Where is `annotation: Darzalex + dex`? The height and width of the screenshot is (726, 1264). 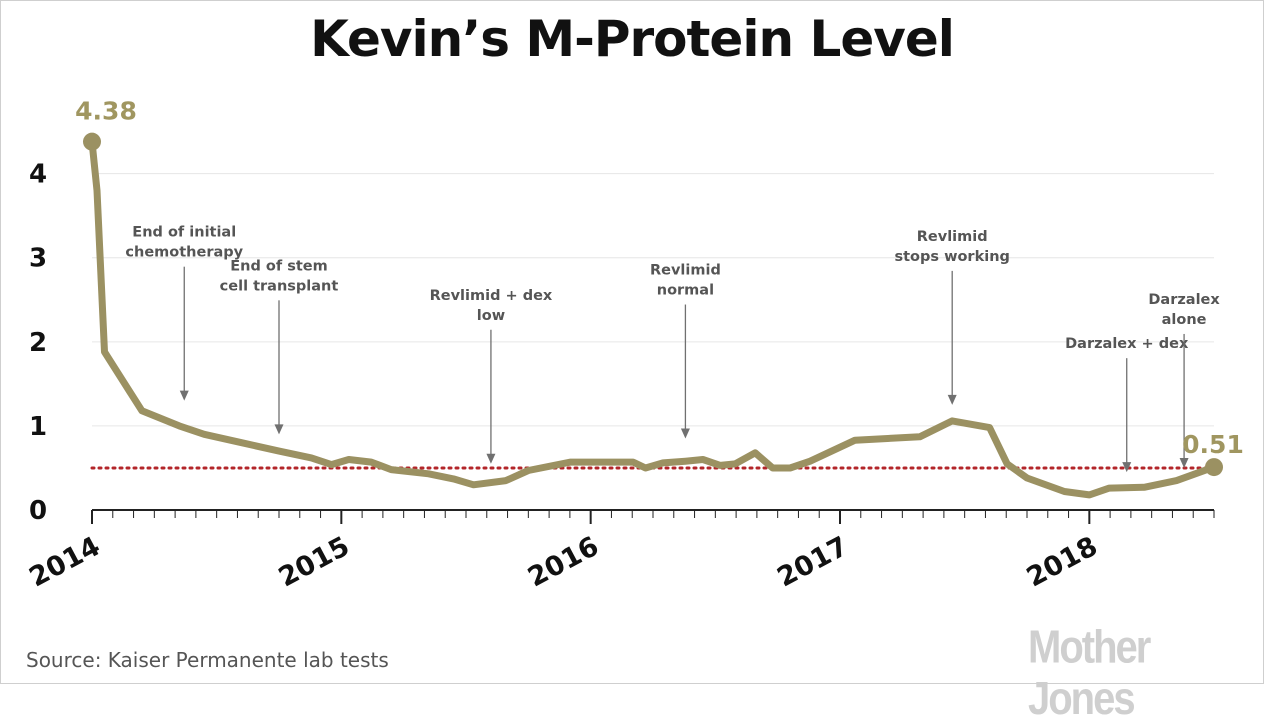 annotation: Darzalex + dex is located at coordinates (1127, 404).